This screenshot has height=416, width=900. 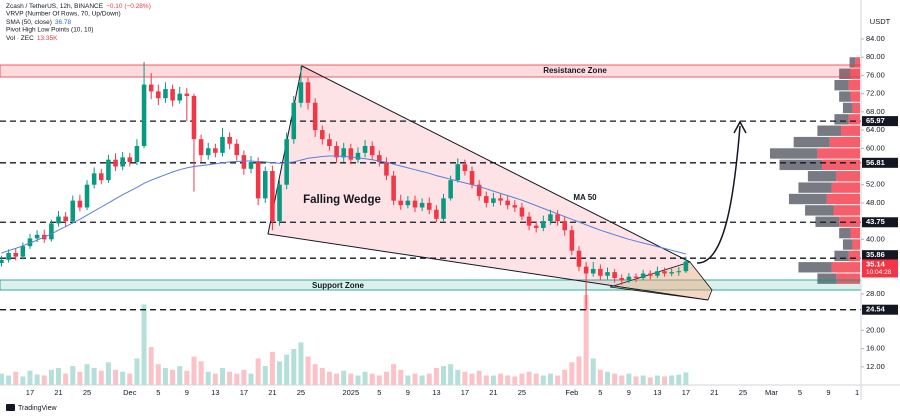 What do you see at coordinates (875, 221) in the screenshot?
I see `level-label: 43.75` at bounding box center [875, 221].